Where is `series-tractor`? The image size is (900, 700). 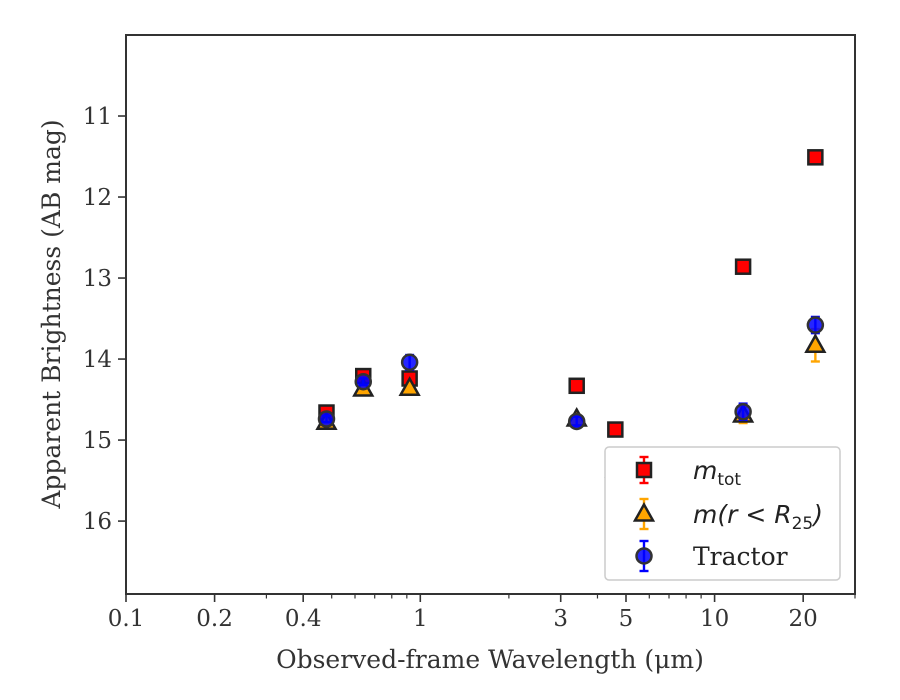
series-tractor is located at coordinates (571, 396).